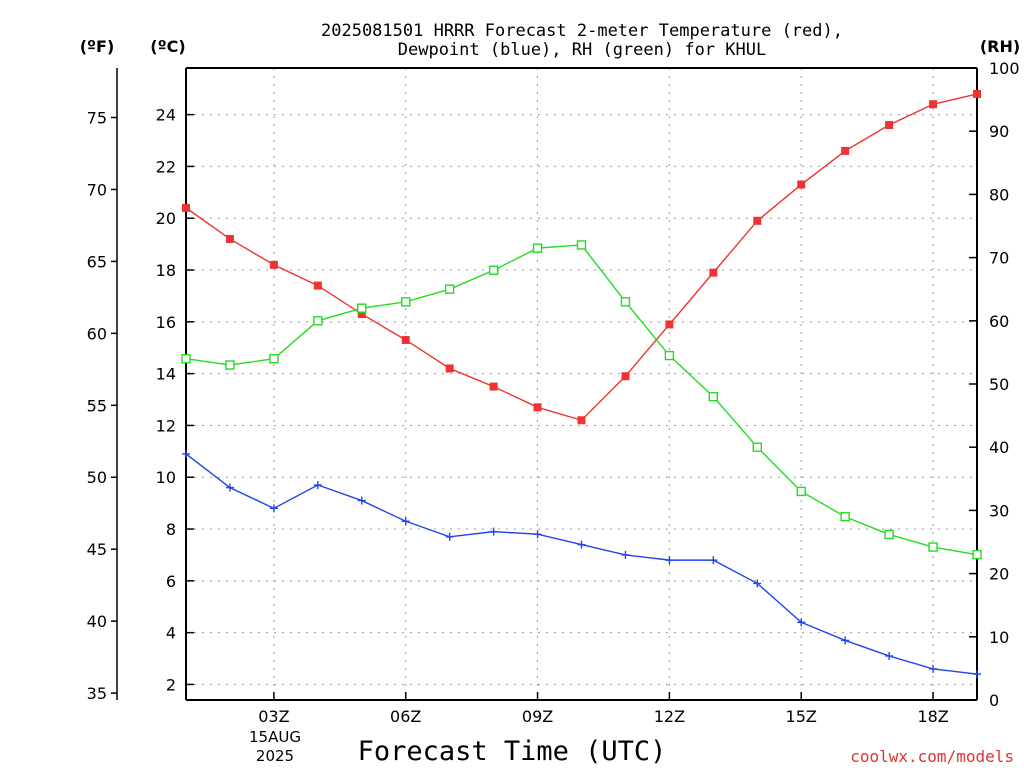 Image resolution: width=1024 pixels, height=768 pixels. What do you see at coordinates (405, 716) in the screenshot?
I see `x-tick-label: 06Z` at bounding box center [405, 716].